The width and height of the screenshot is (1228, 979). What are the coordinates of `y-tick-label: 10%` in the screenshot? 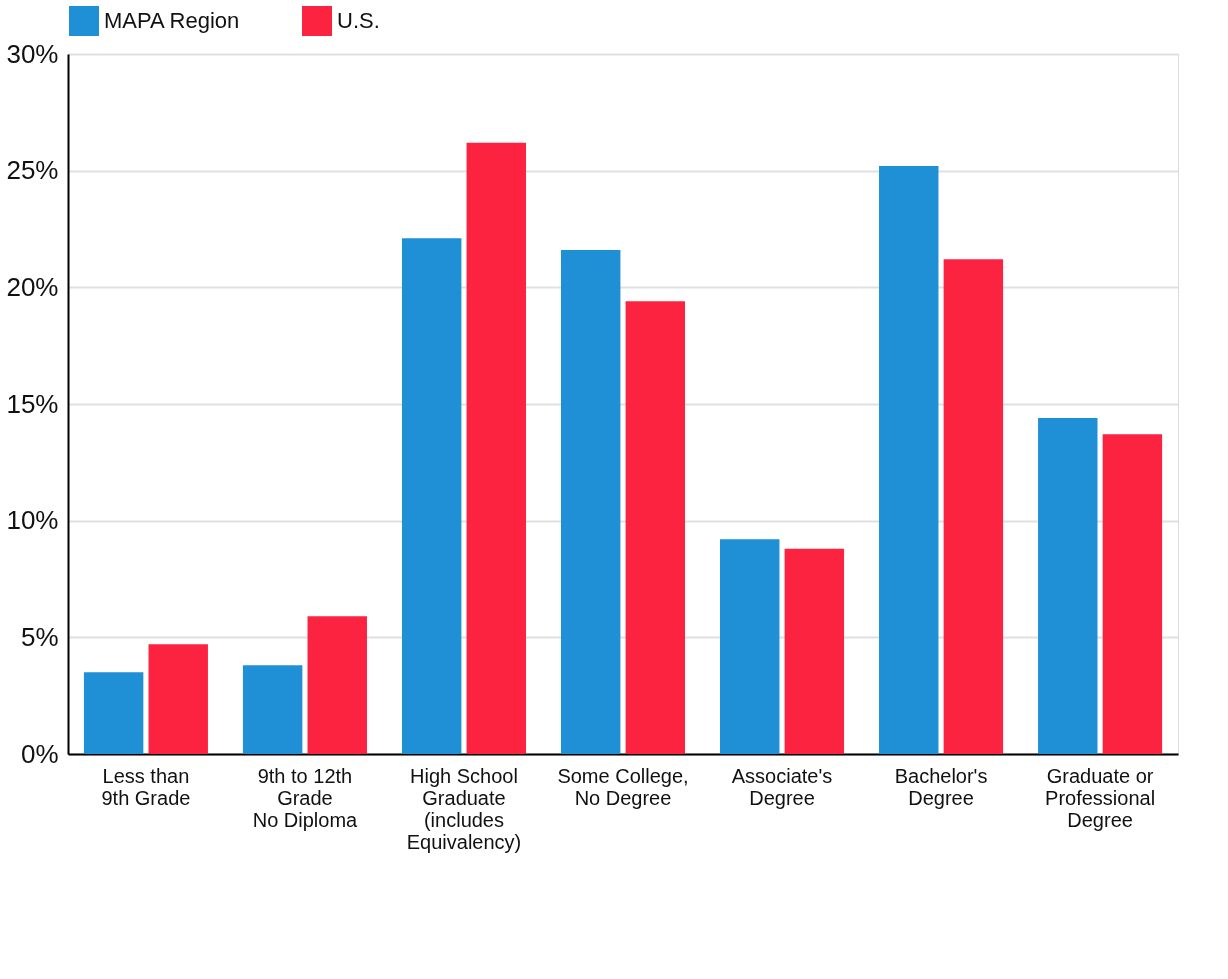 It's located at (32, 520).